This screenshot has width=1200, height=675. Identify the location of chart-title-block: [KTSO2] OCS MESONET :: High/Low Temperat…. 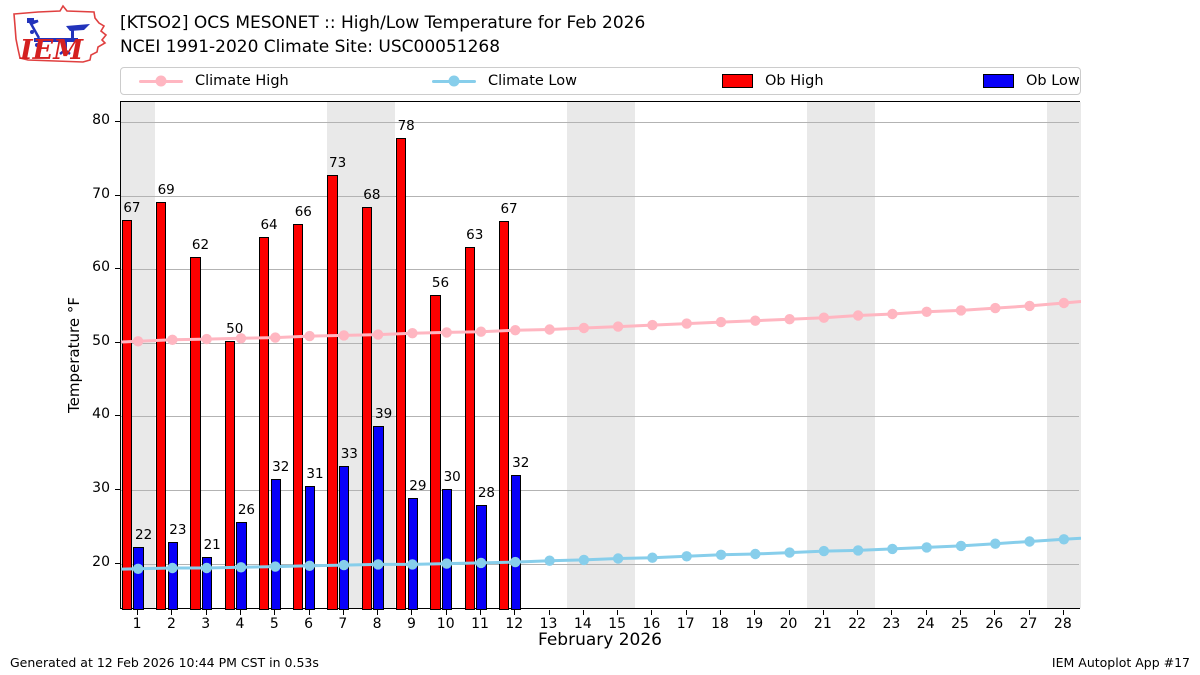
(382, 35).